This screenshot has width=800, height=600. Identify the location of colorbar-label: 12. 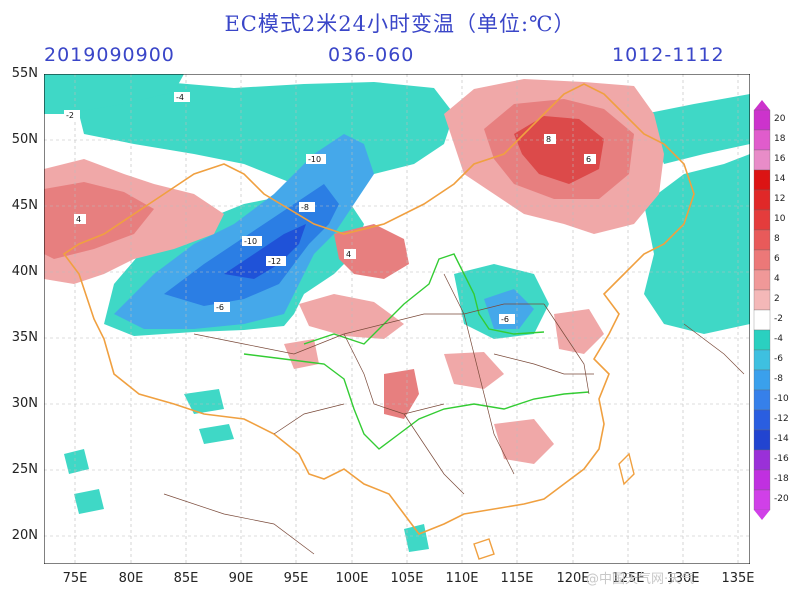
(780, 199).